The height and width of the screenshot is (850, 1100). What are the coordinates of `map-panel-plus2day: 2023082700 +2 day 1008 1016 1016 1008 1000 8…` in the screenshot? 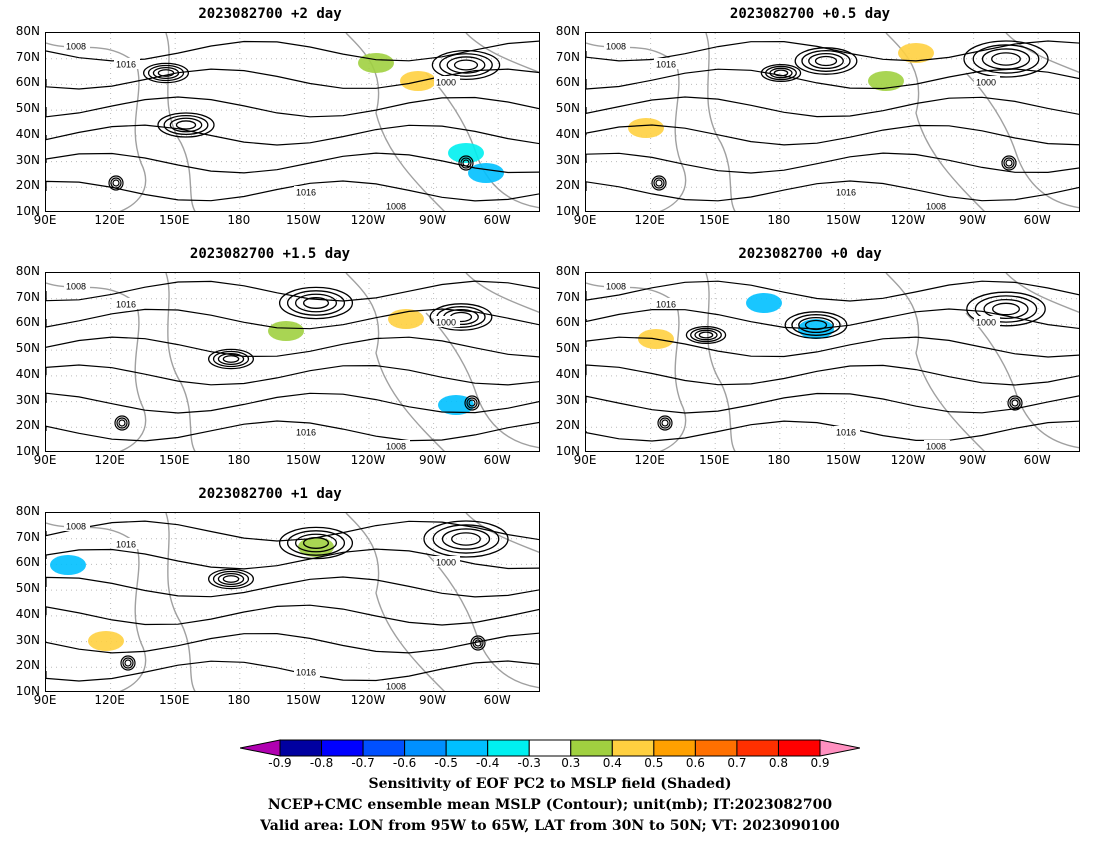 It's located at (270, 122).